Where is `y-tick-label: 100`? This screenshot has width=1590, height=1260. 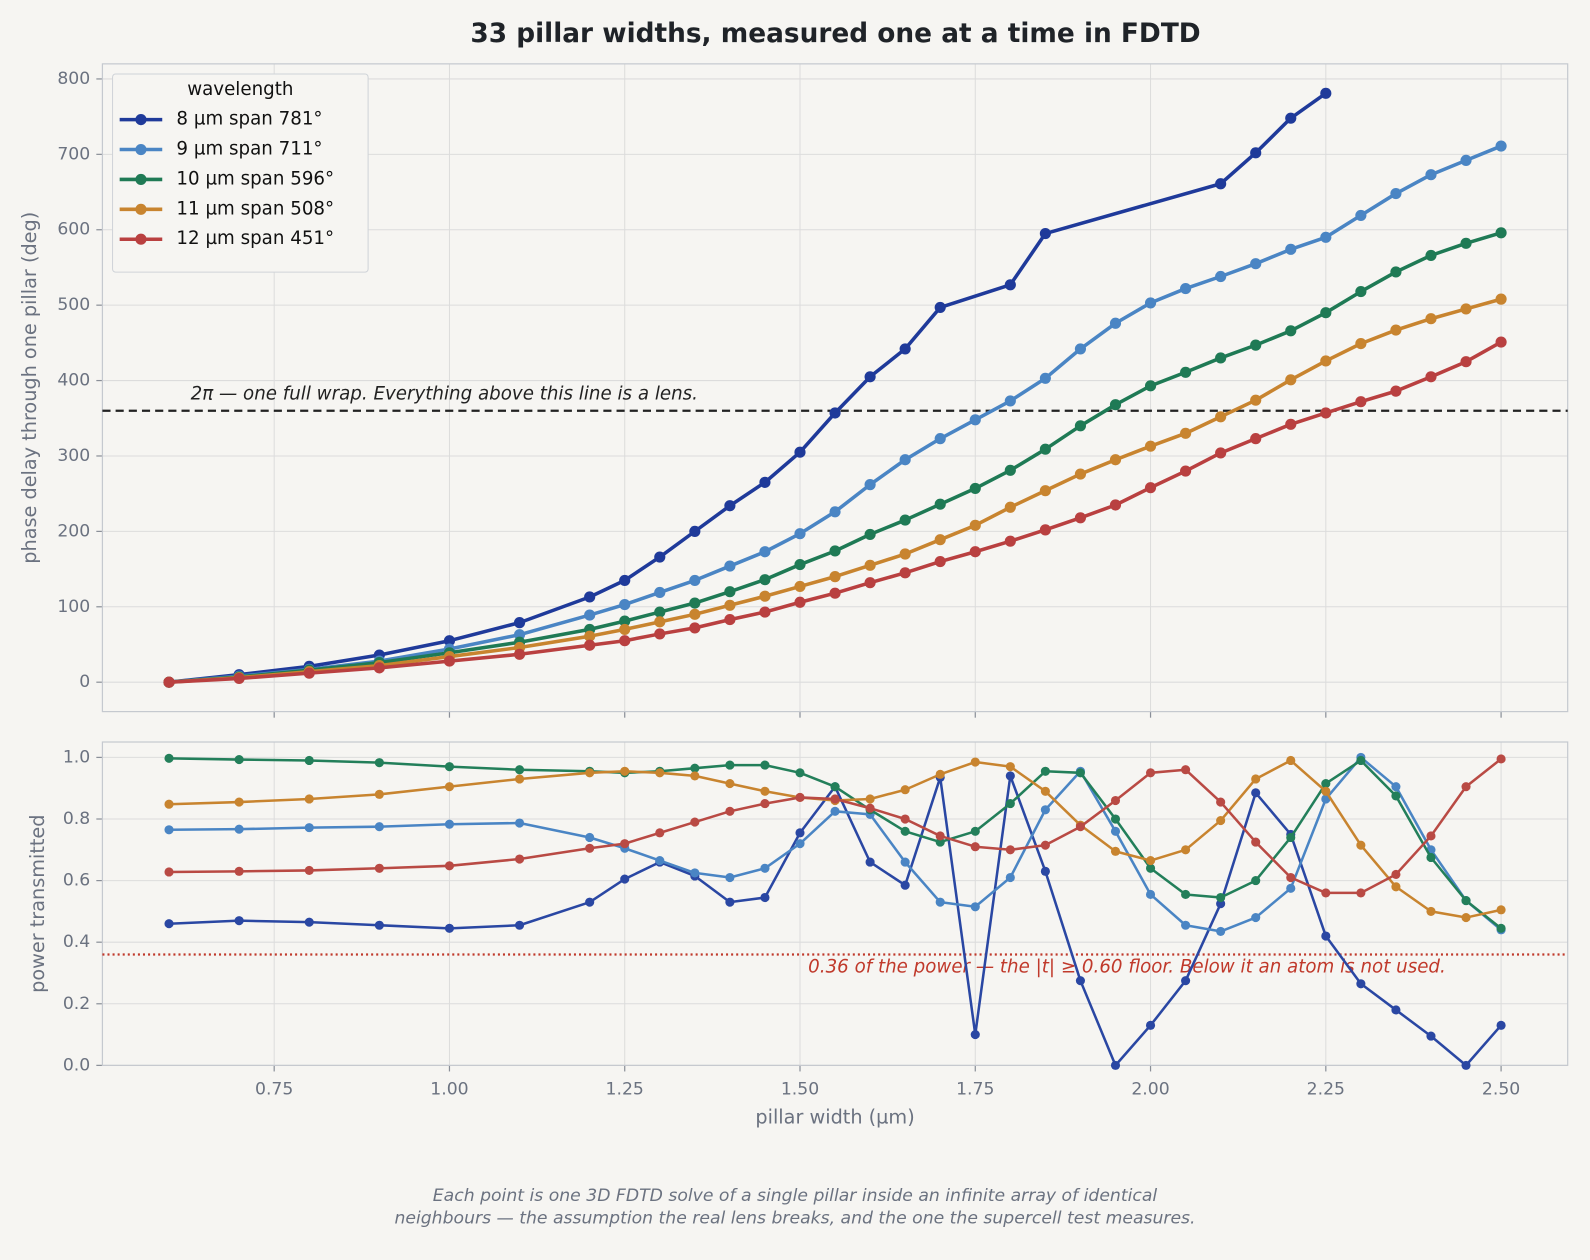
y-tick-label: 100 is located at coordinates (73, 607).